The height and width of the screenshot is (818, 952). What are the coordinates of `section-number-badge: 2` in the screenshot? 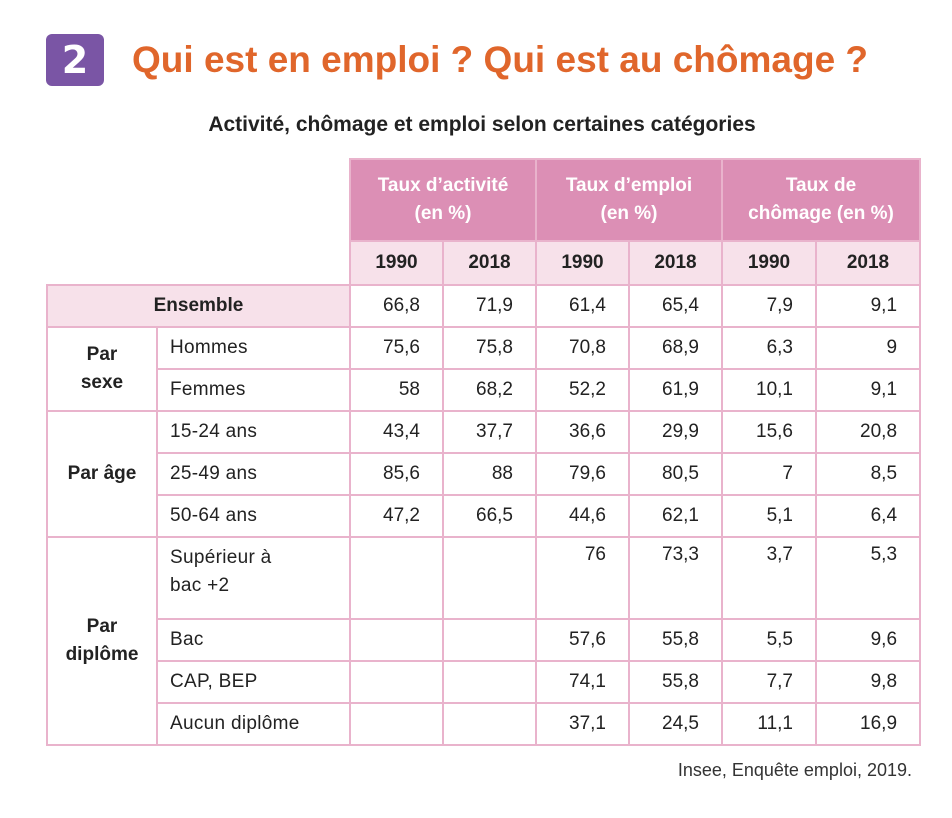 It's located at (75, 60).